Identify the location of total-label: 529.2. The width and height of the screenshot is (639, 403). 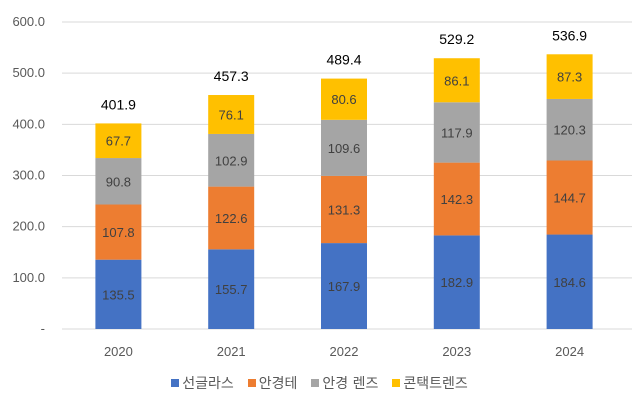
(456, 39).